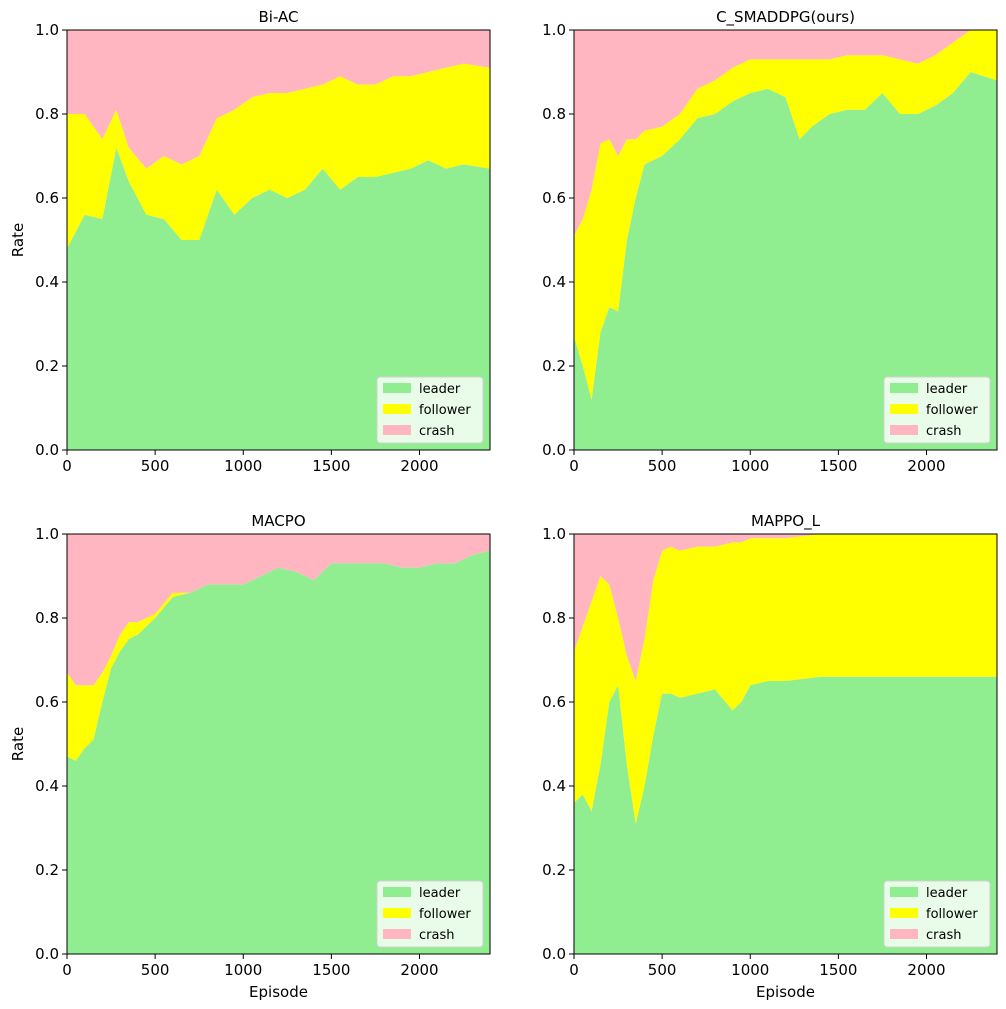 The image size is (1006, 1009). I want to click on subplot-title: MACPO, so click(278, 521).